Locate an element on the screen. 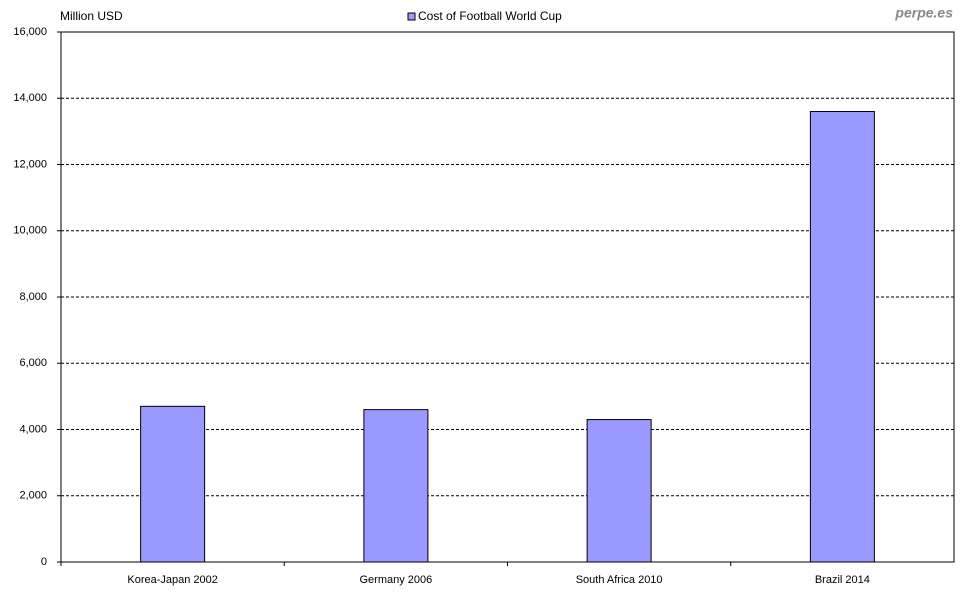 This screenshot has height=600, width=980. x-tick-label: Korea-Japan 2002 is located at coordinates (172, 580).